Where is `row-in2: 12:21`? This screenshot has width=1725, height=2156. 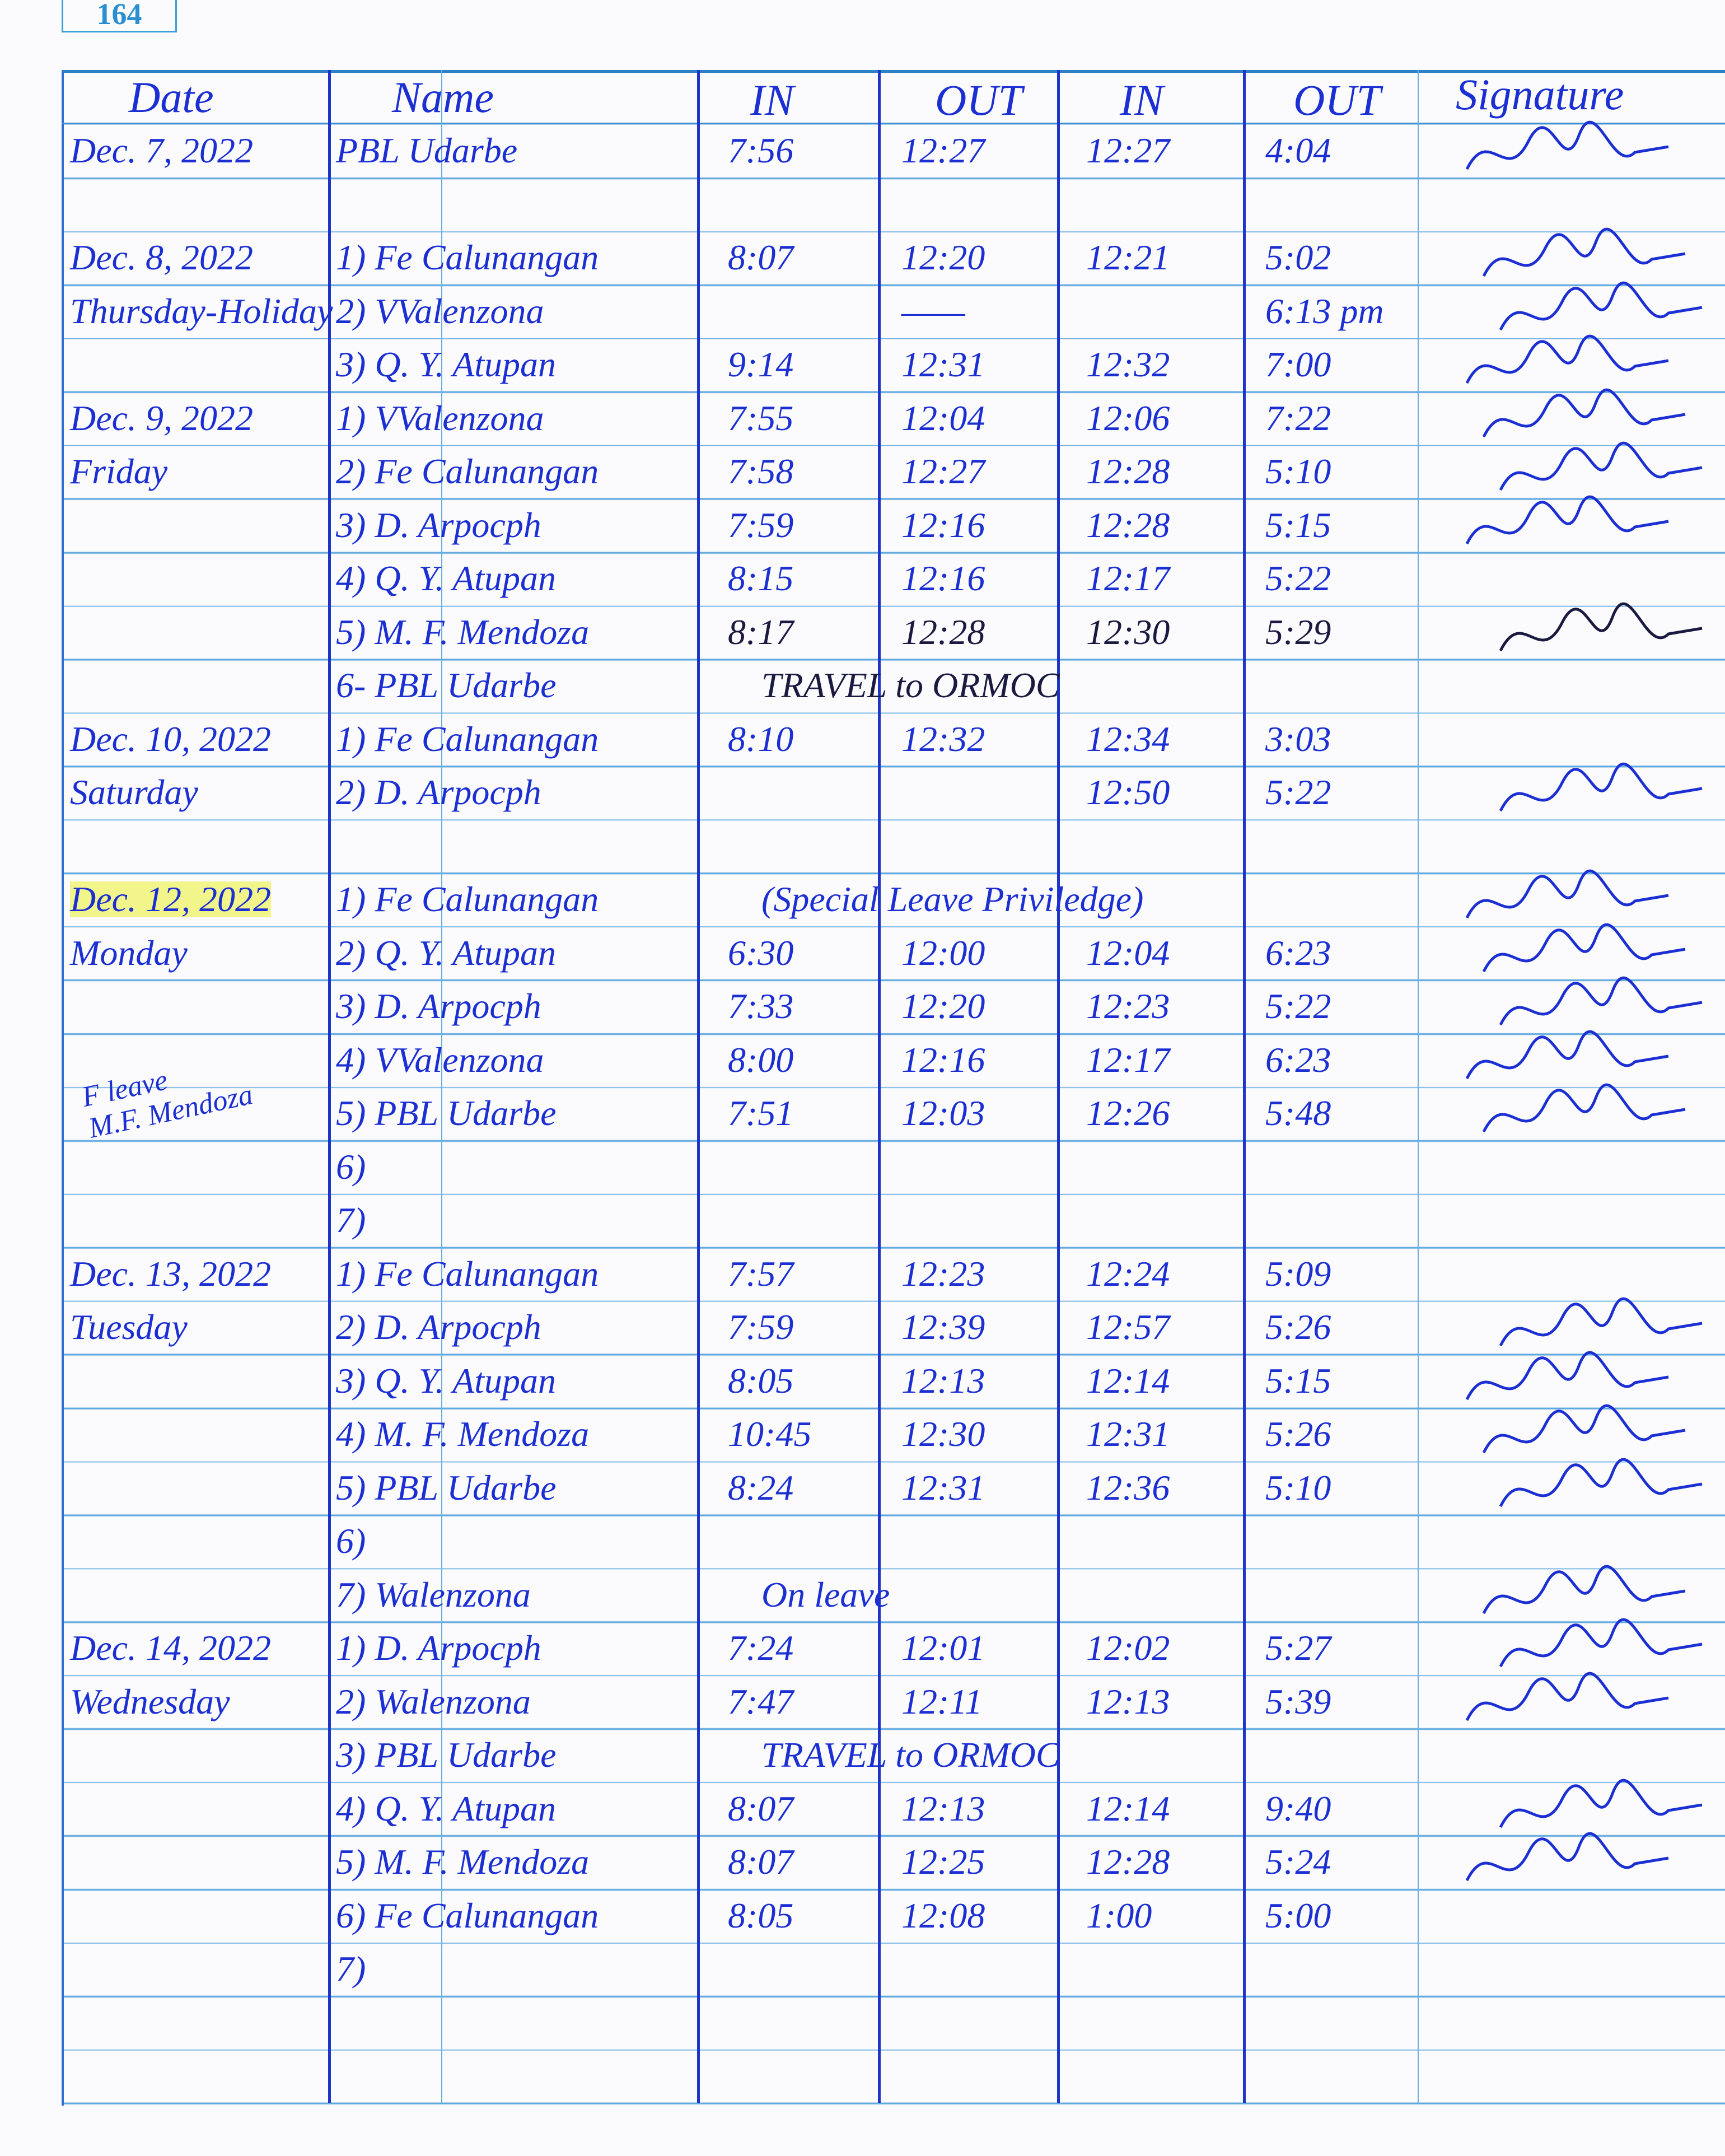
row-in2: 12:21 is located at coordinates (1128, 257).